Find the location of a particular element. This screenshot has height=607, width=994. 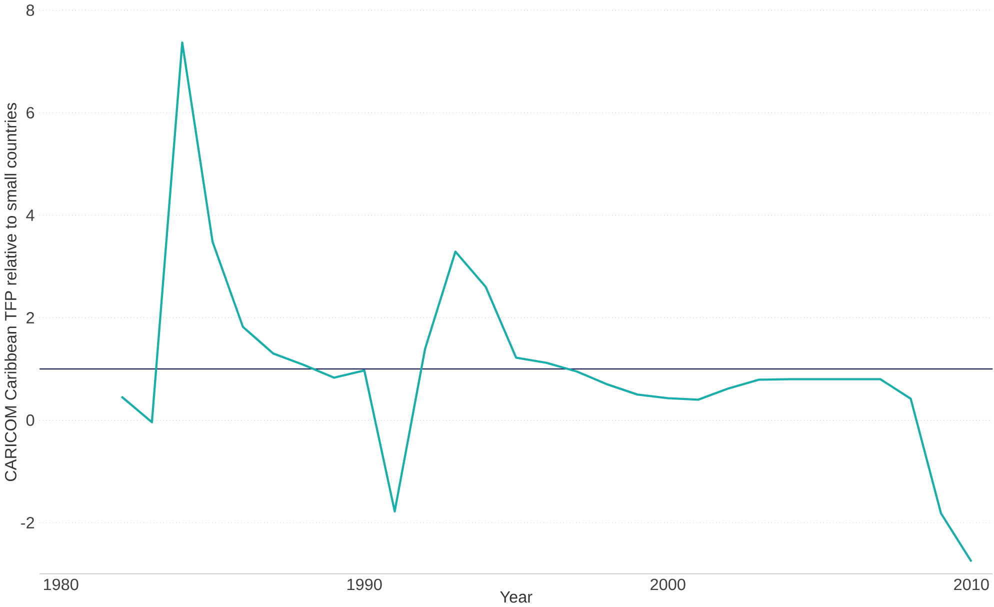

y-tick-label: 8 is located at coordinates (30, 10).